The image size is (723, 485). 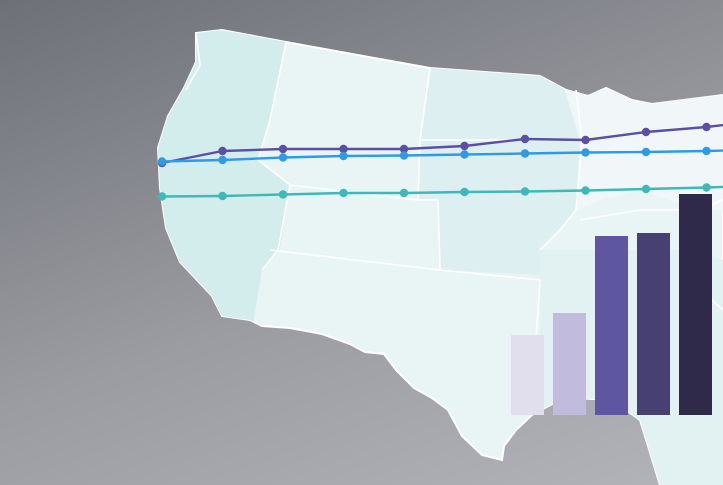 I want to click on map-region-pacific, so click(x=224, y=180).